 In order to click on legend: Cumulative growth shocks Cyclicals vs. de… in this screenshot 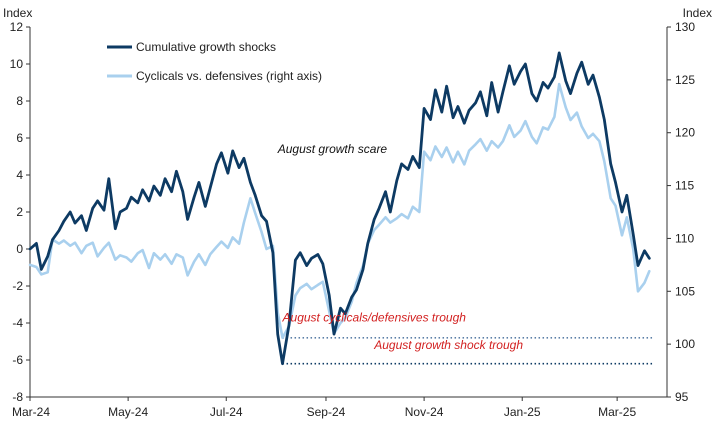, I will do `click(214, 61)`.